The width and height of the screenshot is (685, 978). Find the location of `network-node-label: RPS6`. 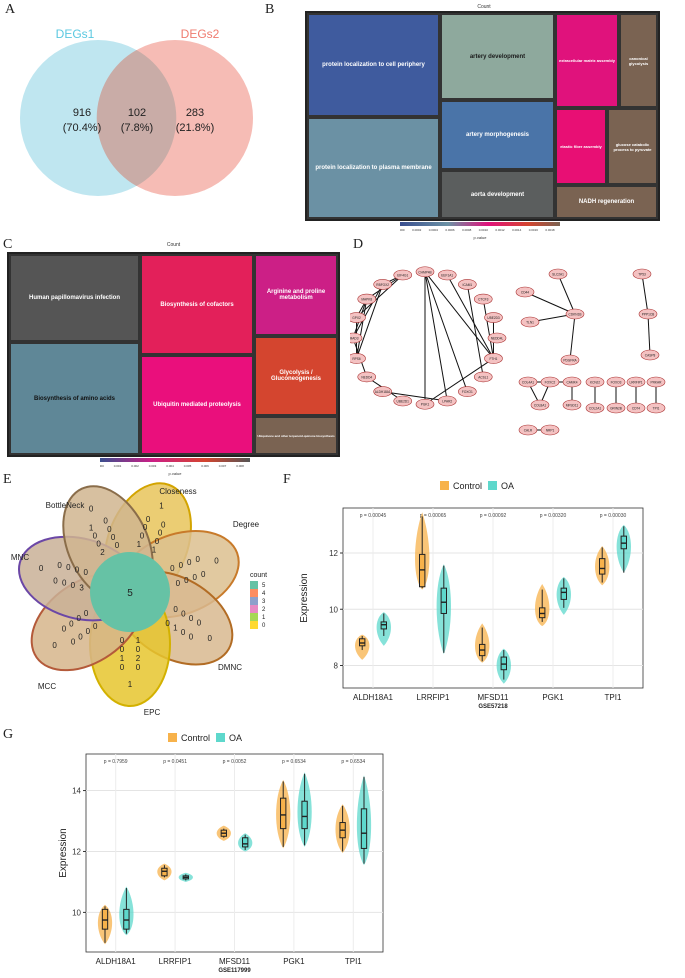

network-node-label: RPS6 is located at coordinates (356, 359).